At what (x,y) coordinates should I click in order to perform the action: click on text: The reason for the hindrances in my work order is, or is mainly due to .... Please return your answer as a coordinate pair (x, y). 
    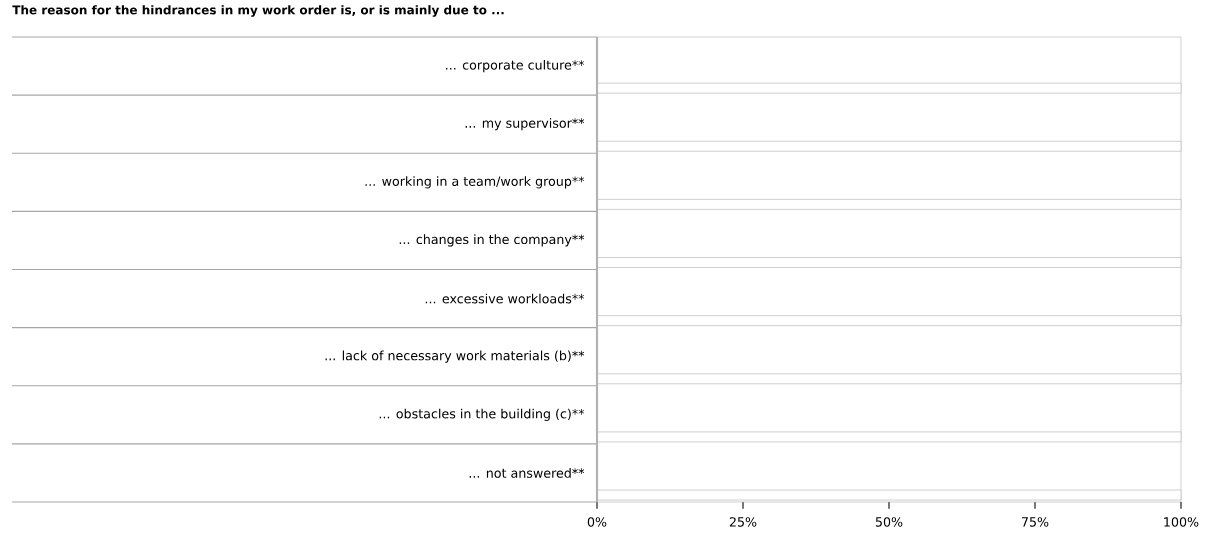
    Looking at the image, I should click on (258, 11).